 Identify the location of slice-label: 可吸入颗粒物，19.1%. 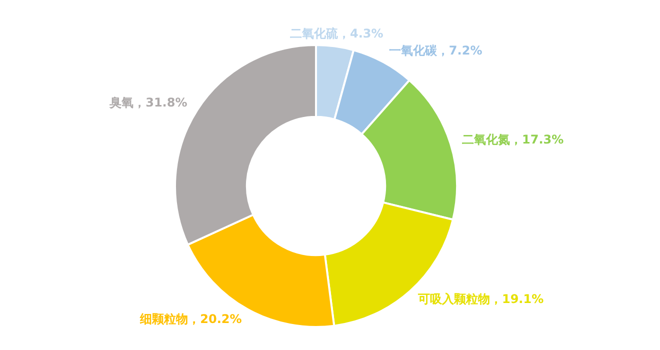
(480, 299).